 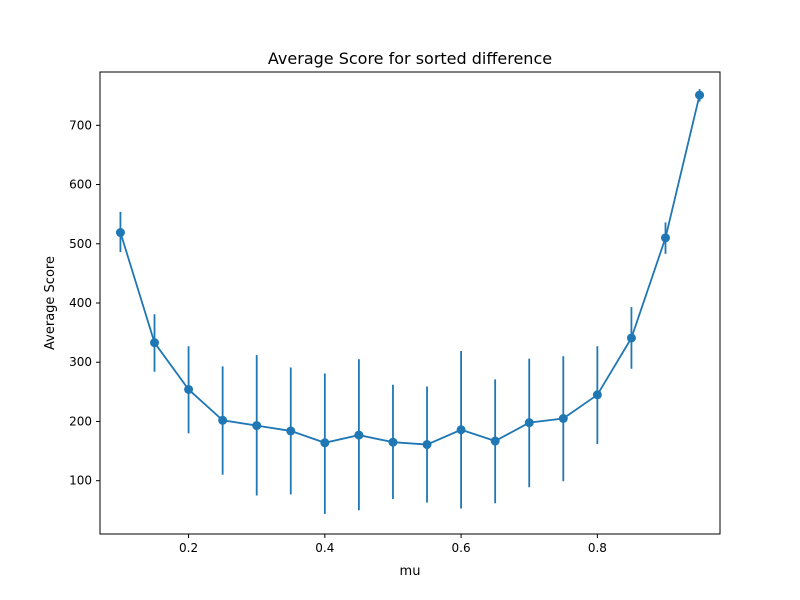 I want to click on y-axis-label: Average Score, so click(x=50, y=303).